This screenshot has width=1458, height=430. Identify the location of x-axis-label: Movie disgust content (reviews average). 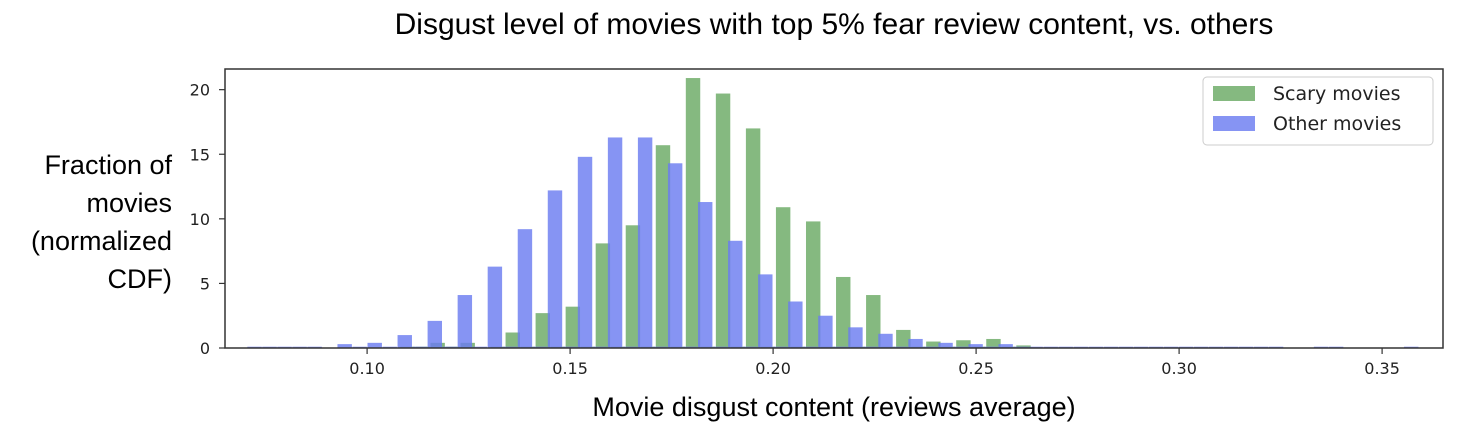
(834, 407).